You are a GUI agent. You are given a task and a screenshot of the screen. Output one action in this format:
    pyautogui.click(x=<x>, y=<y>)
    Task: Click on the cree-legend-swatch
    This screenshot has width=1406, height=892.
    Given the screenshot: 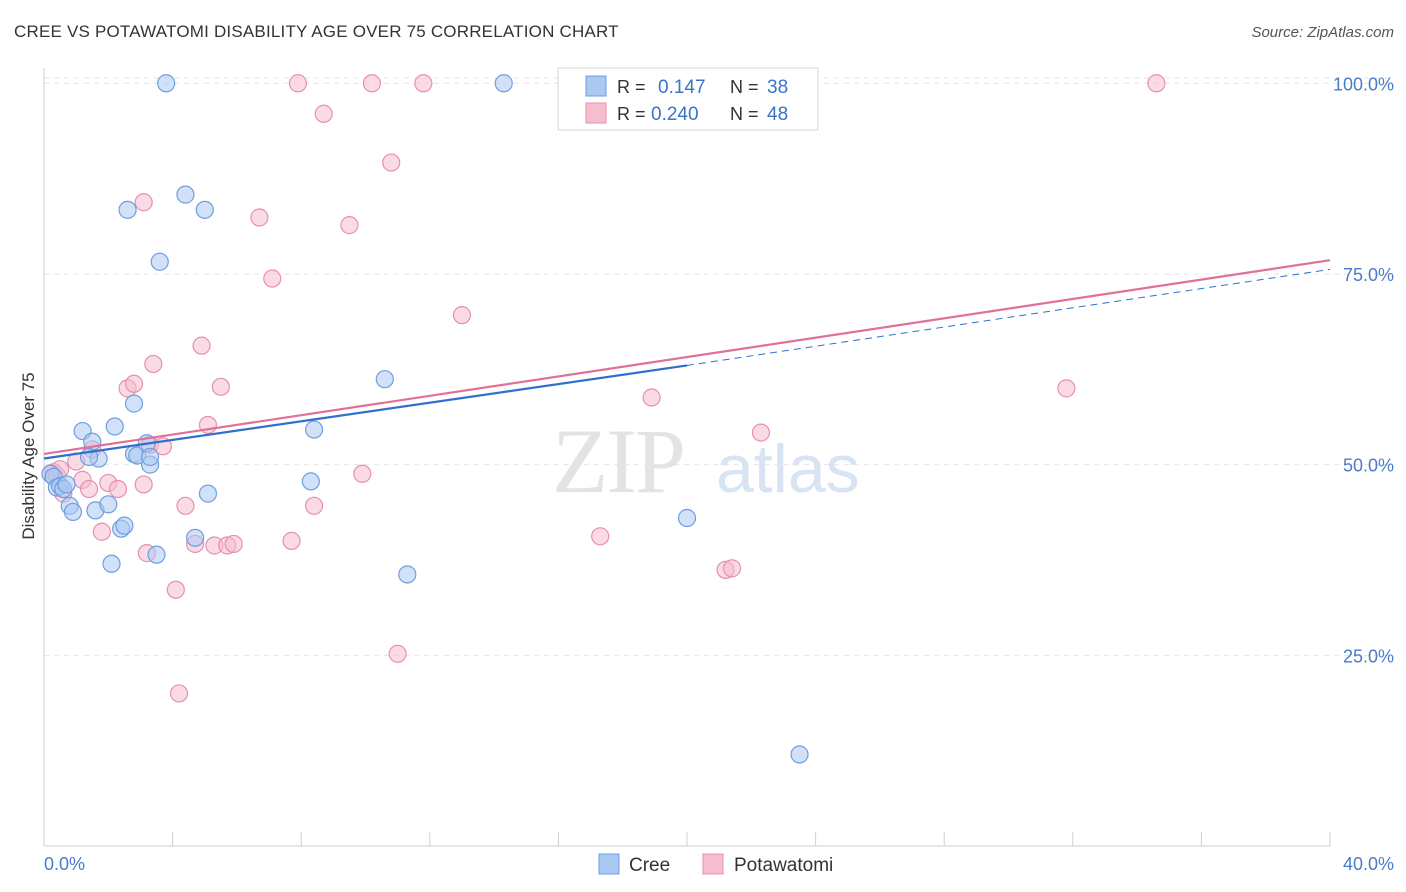 What is the action you would take?
    pyautogui.click(x=596, y=86)
    